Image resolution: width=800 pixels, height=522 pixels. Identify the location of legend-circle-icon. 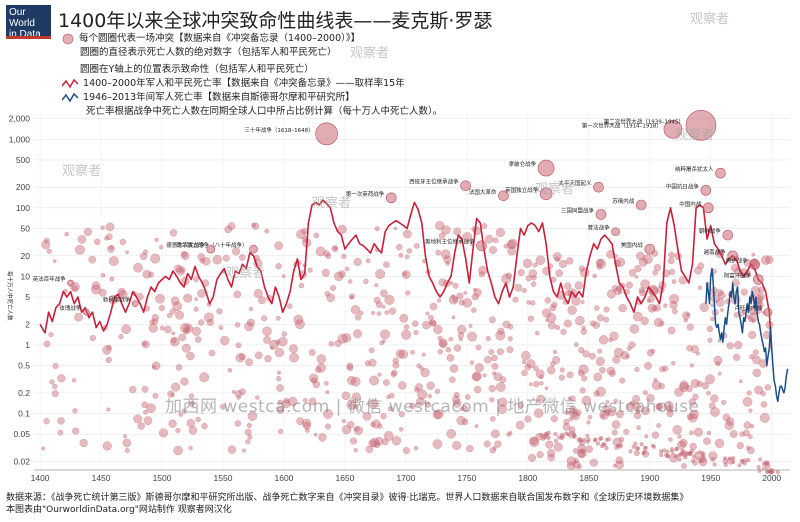
(68, 38).